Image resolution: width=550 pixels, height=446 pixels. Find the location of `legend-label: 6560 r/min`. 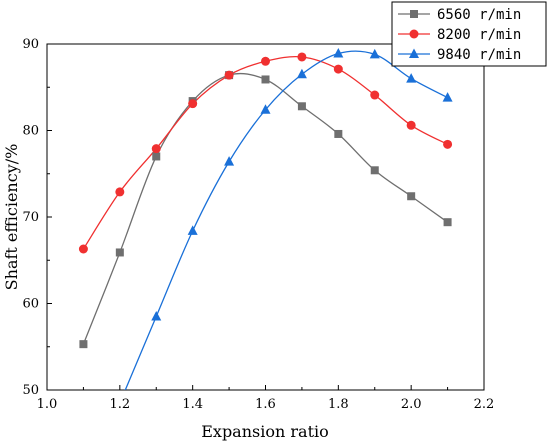

legend-label: 6560 r/min is located at coordinates (479, 15).